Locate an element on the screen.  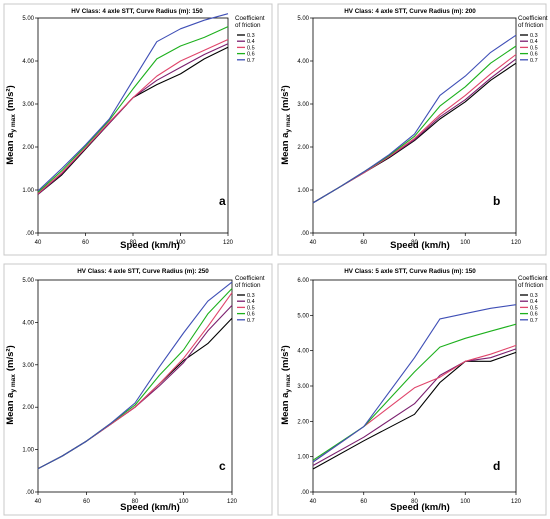
panel-letter: a is located at coordinates (222, 201).